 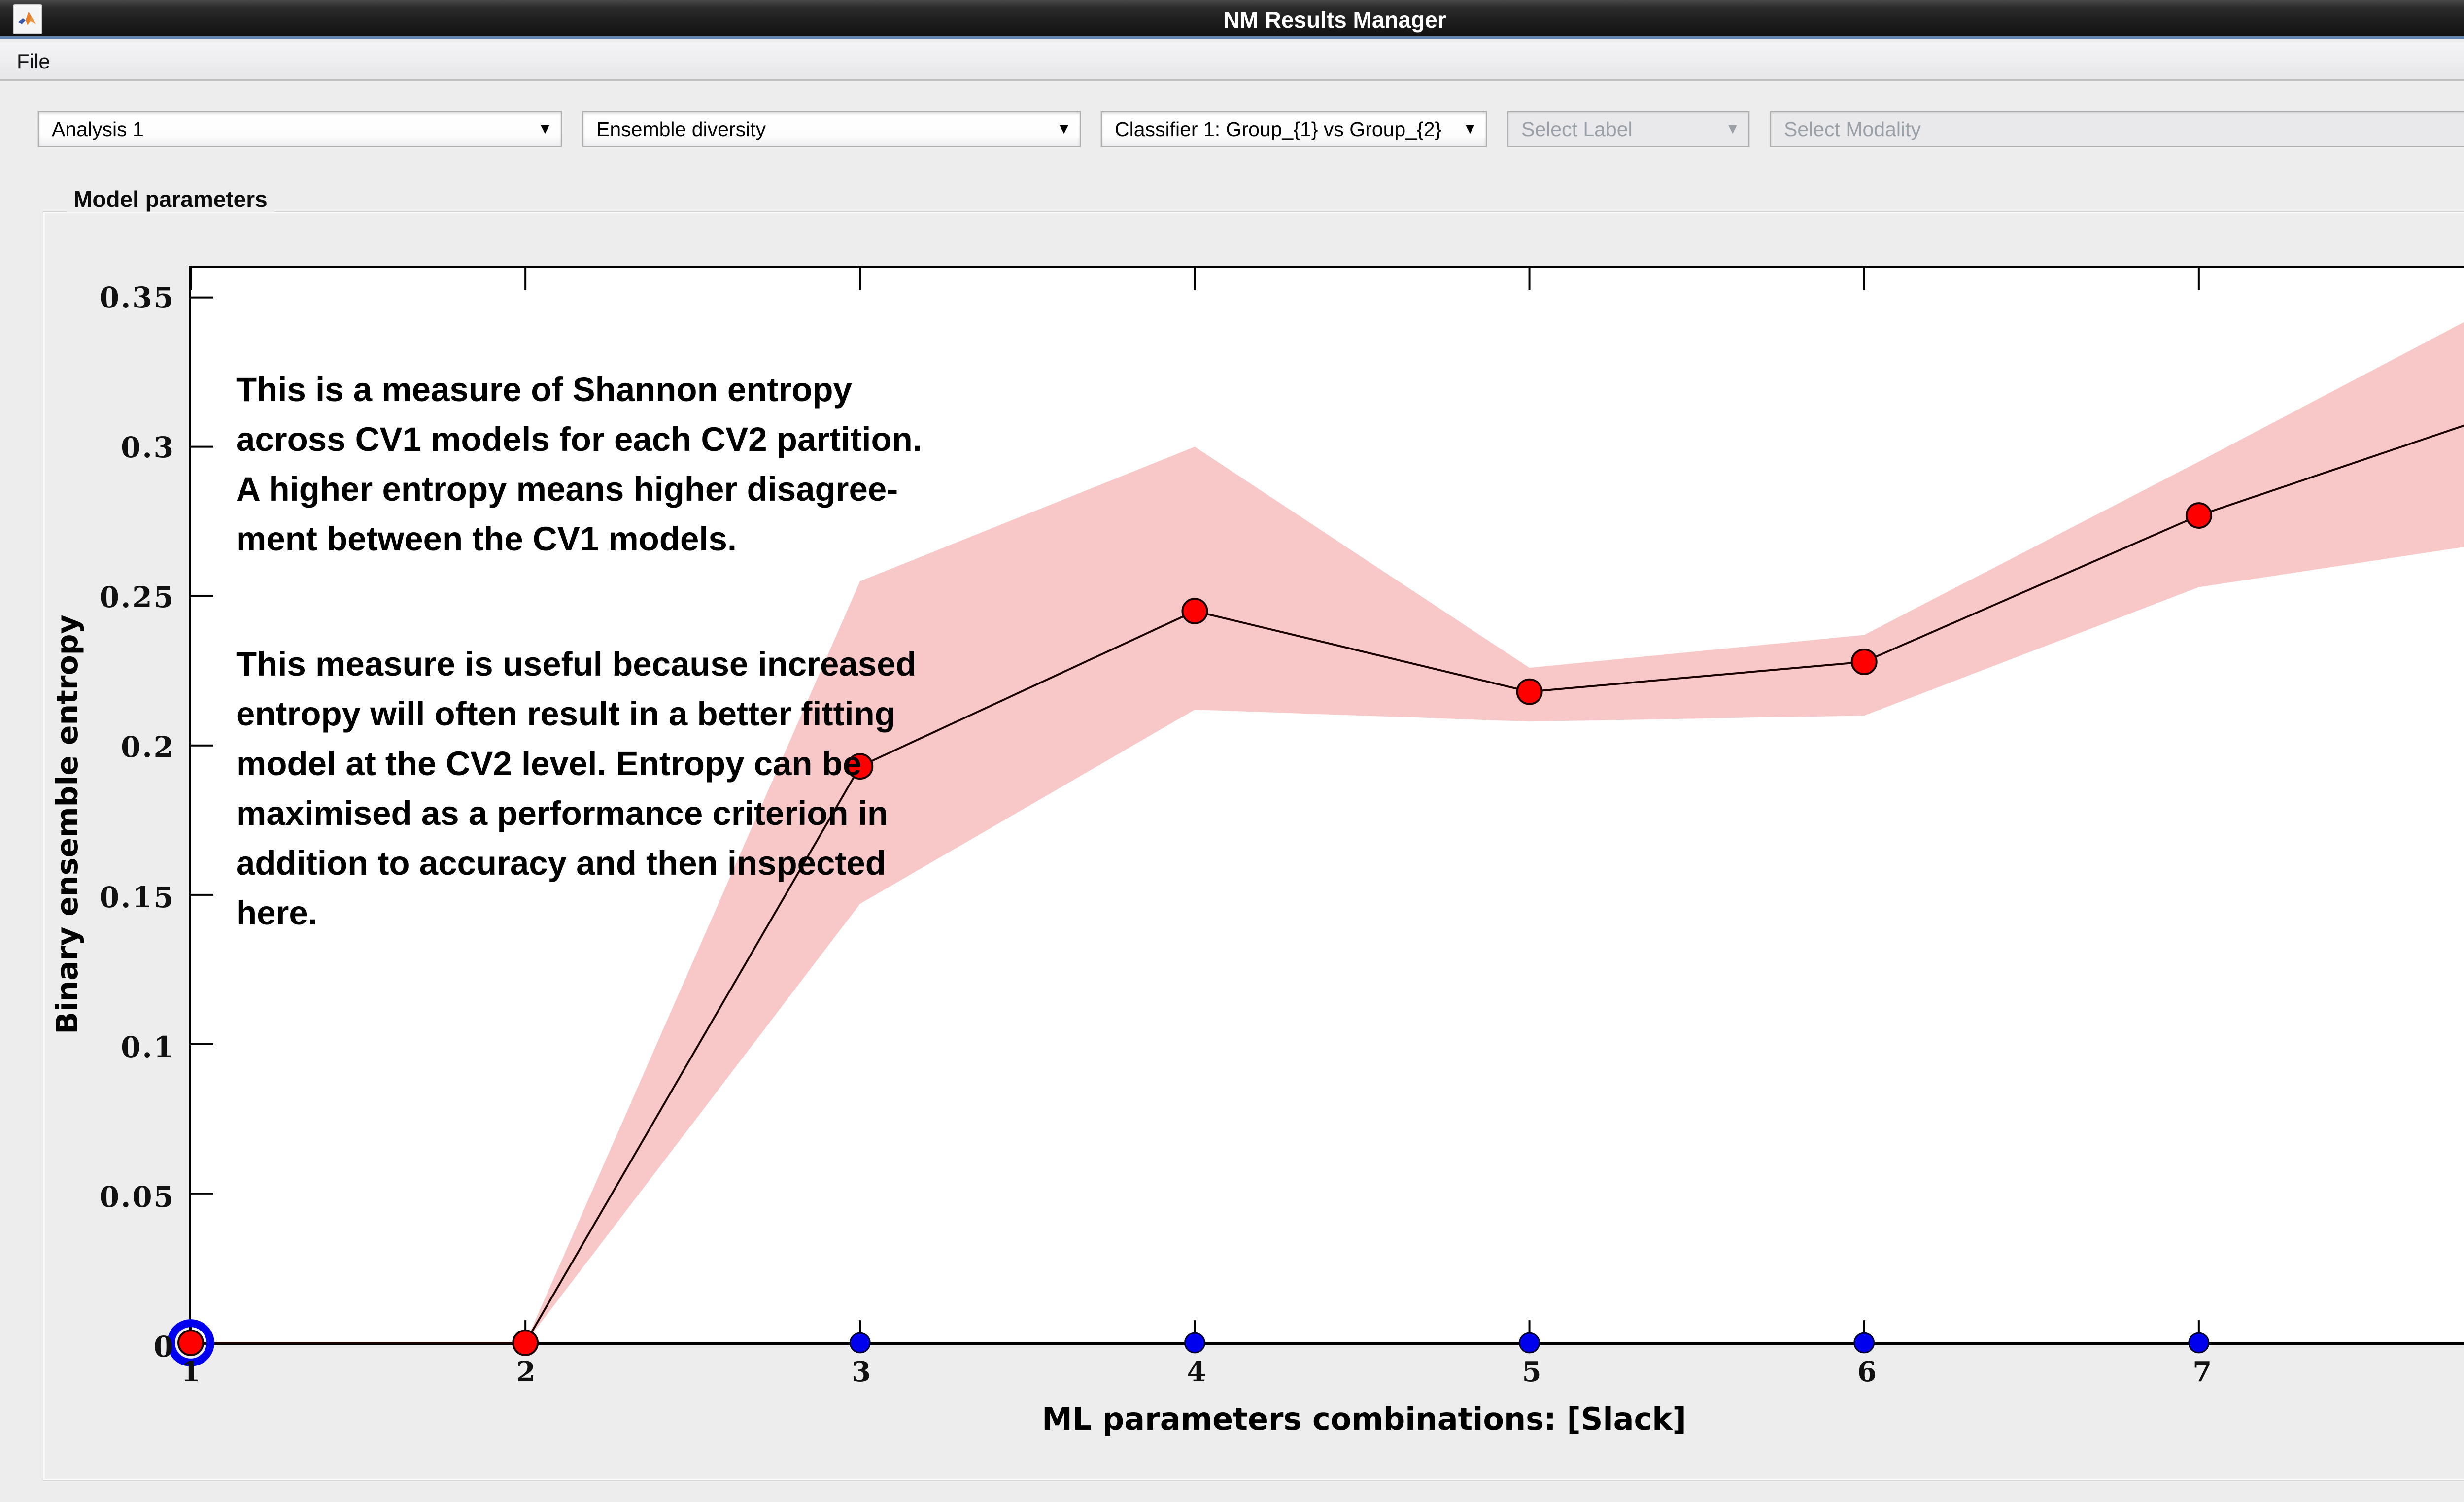 What do you see at coordinates (526, 1372) in the screenshot?
I see `x-tick-label: 2` at bounding box center [526, 1372].